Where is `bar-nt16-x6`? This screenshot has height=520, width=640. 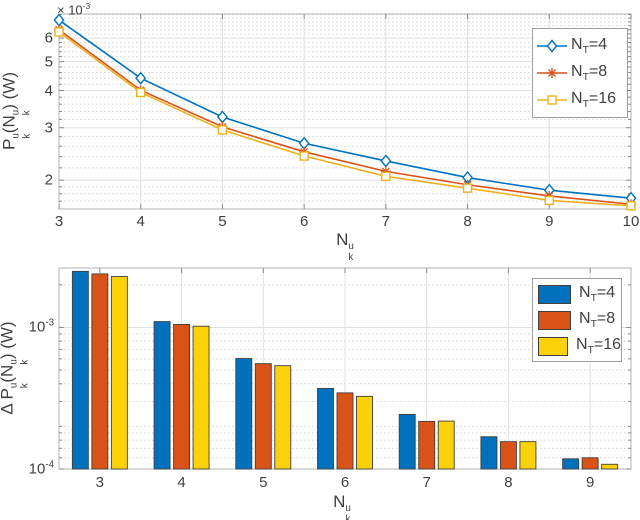
bar-nt16-x6 is located at coordinates (364, 432).